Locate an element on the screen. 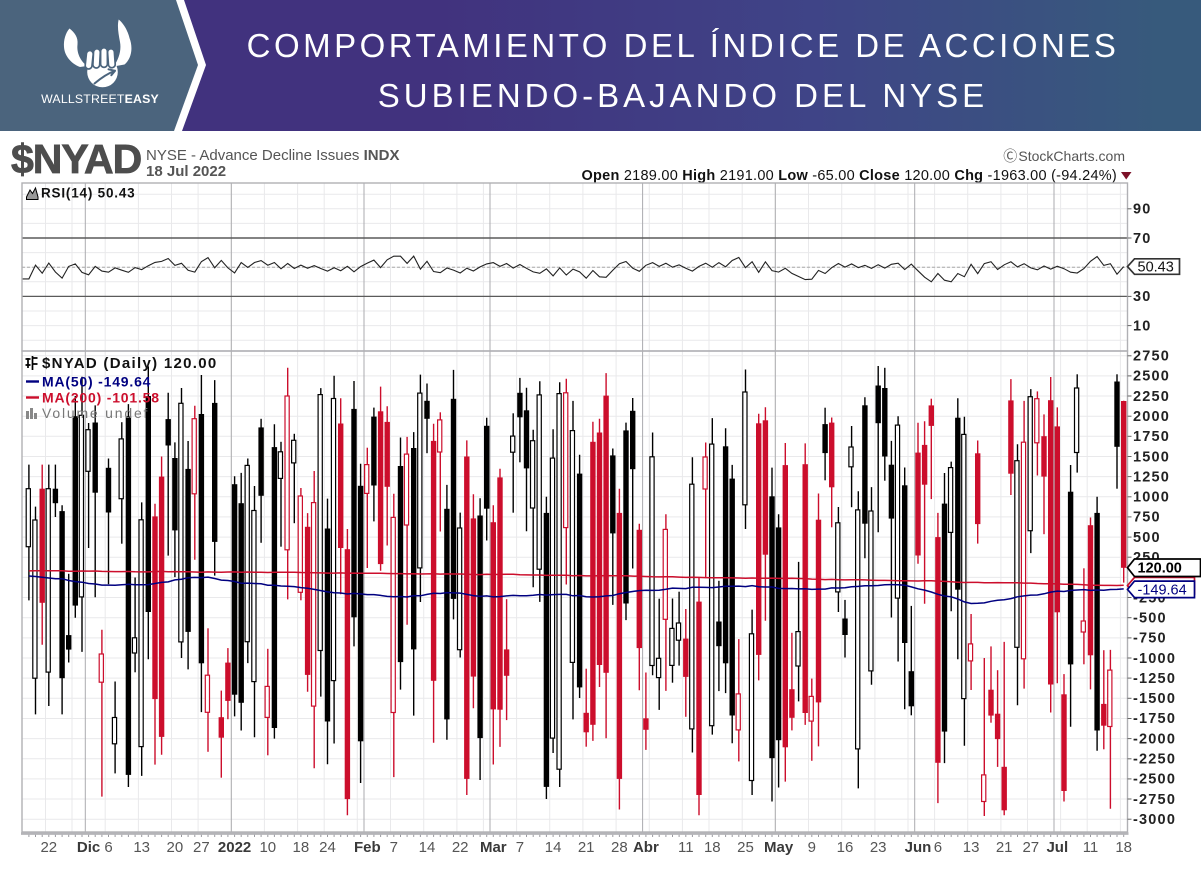 This screenshot has width=1201, height=872. svg-text: $NYAD is located at coordinates (76, 159).